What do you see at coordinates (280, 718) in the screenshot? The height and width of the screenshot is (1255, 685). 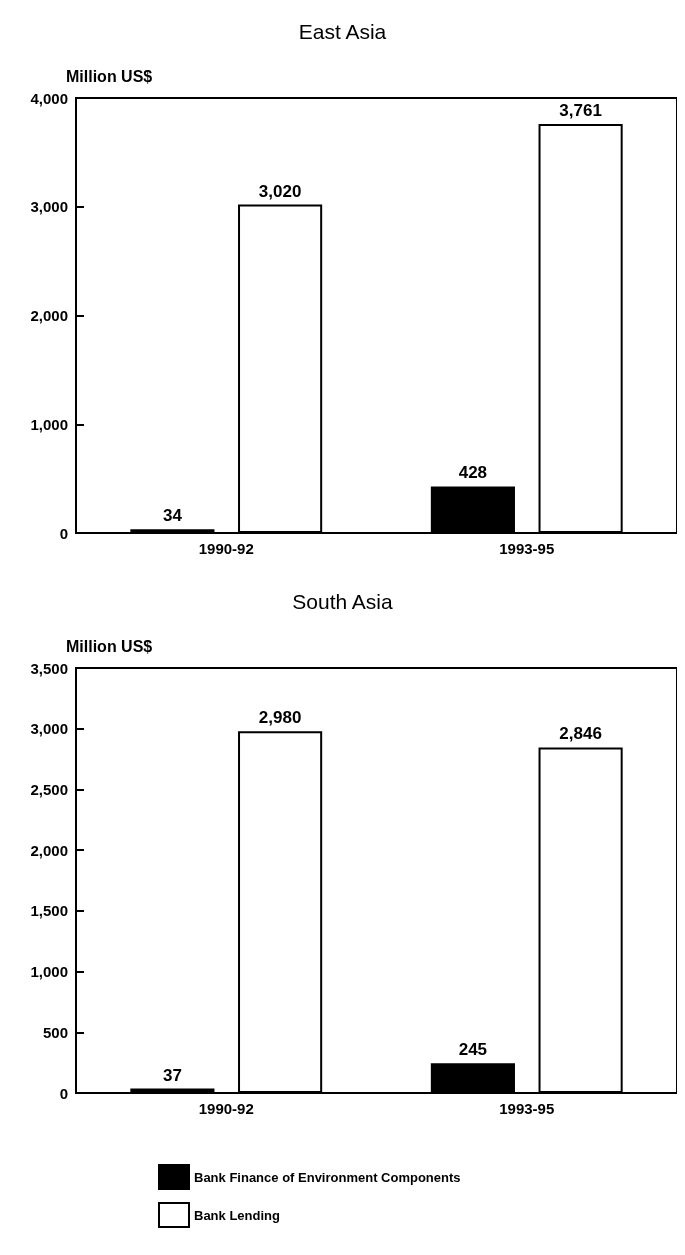 I see `data-label: 2,980` at bounding box center [280, 718].